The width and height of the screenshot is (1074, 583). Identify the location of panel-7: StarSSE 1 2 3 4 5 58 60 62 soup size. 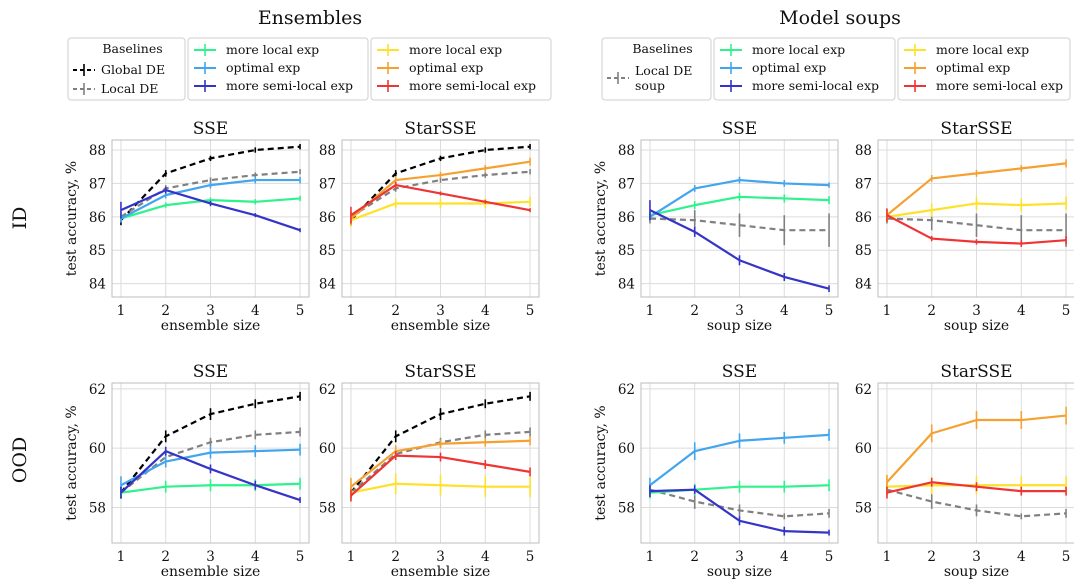
(964, 471).